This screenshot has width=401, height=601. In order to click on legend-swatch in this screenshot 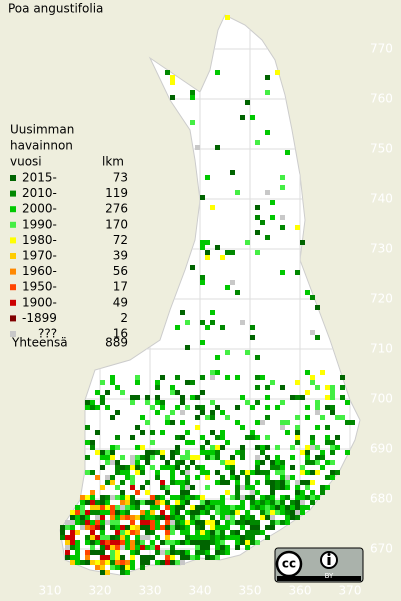, I will do `click(13, 334)`.